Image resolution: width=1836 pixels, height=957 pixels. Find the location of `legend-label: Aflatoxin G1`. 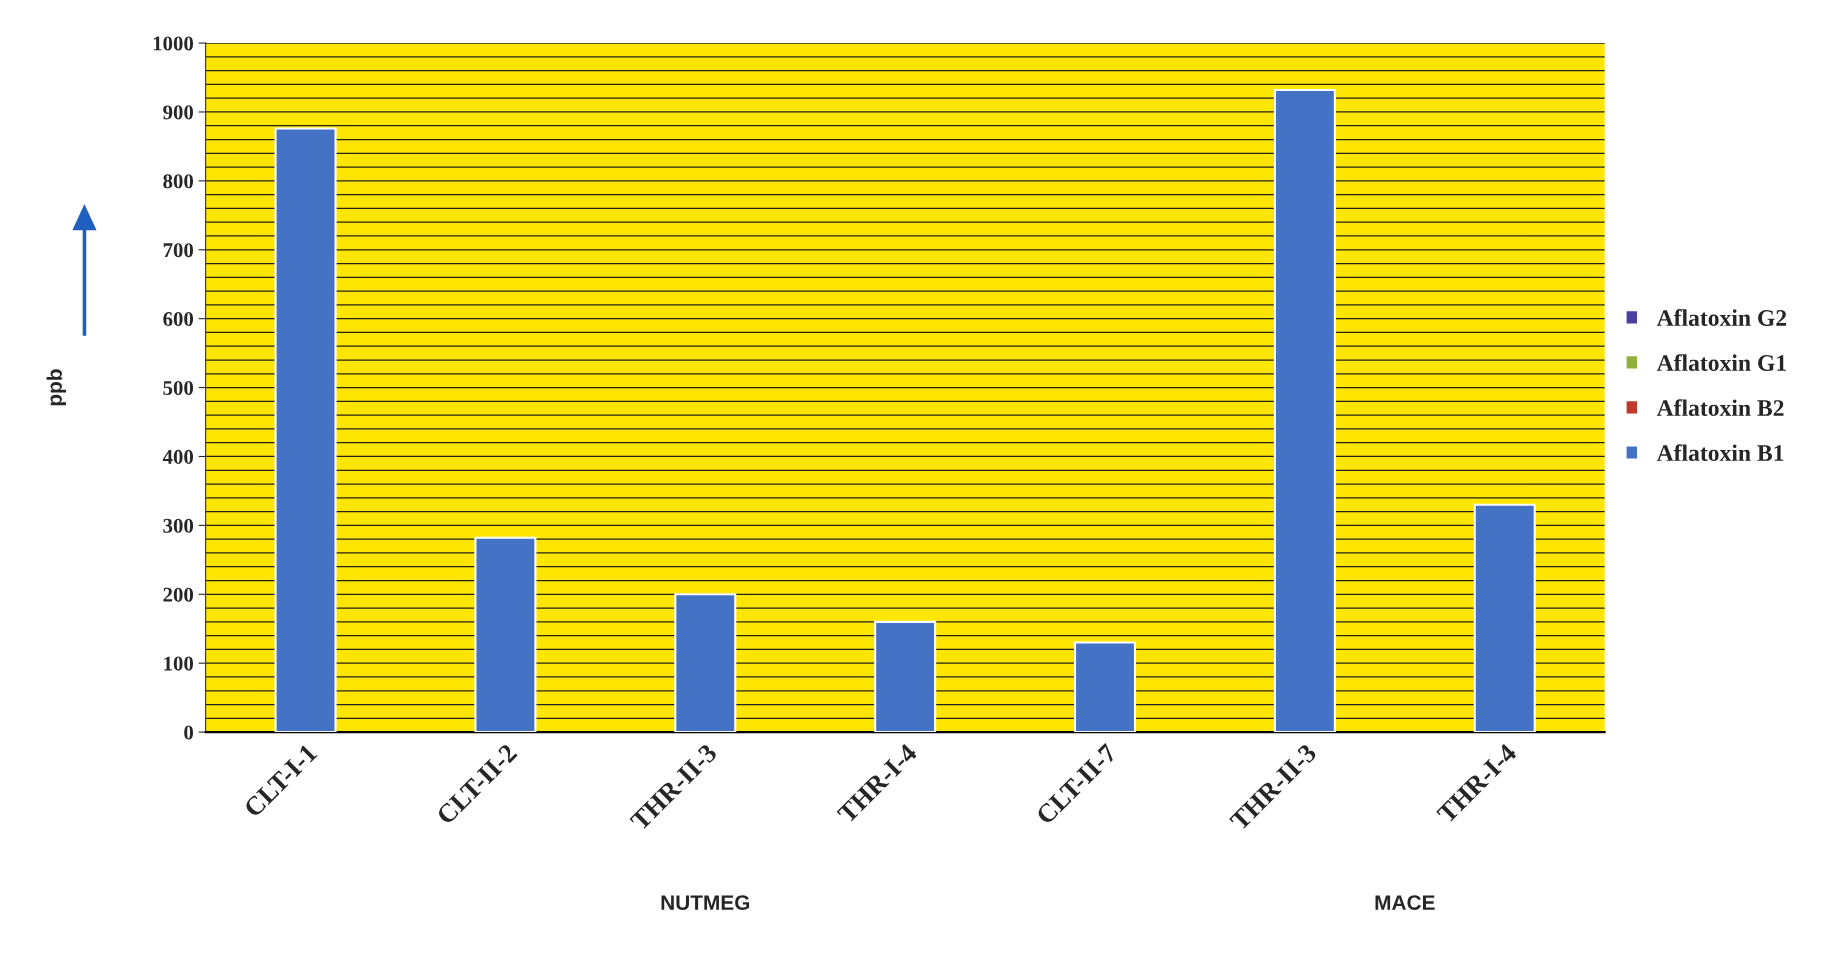

legend-label: Aflatoxin G1 is located at coordinates (1721, 362).